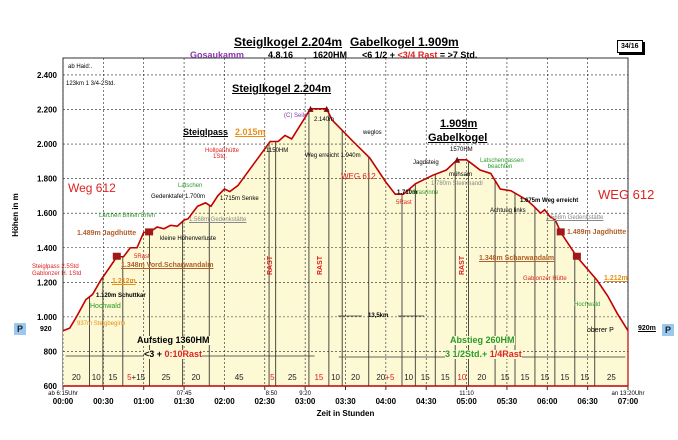 The height and width of the screenshot is (440, 678). Describe the element at coordinates (587, 305) in the screenshot. I see `note-hochwald-right: Hochwald` at that location.